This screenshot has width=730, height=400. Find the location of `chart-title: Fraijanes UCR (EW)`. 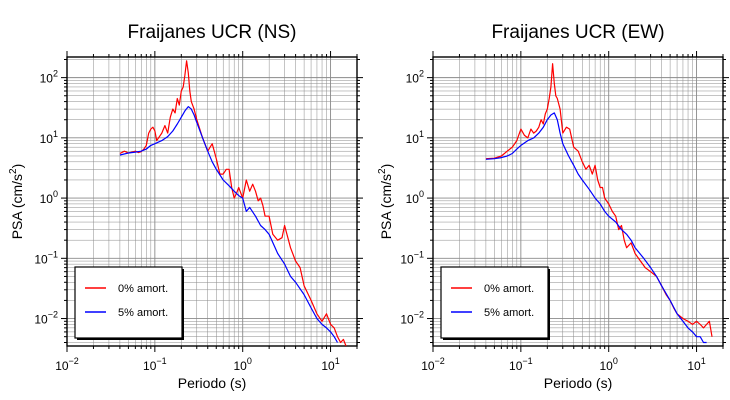

chart-title: Fraijanes UCR (EW) is located at coordinates (577, 32).